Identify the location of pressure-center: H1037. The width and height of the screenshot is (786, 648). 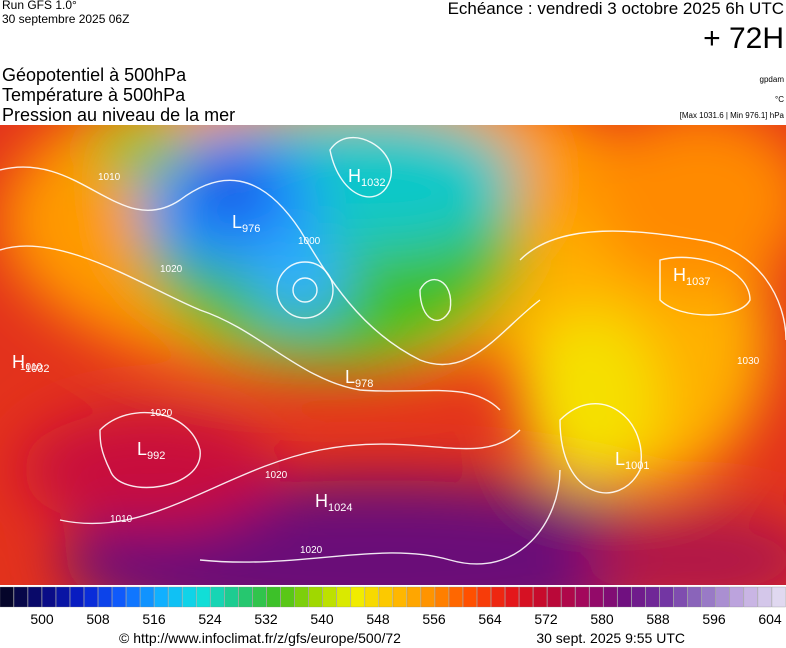
(691, 276).